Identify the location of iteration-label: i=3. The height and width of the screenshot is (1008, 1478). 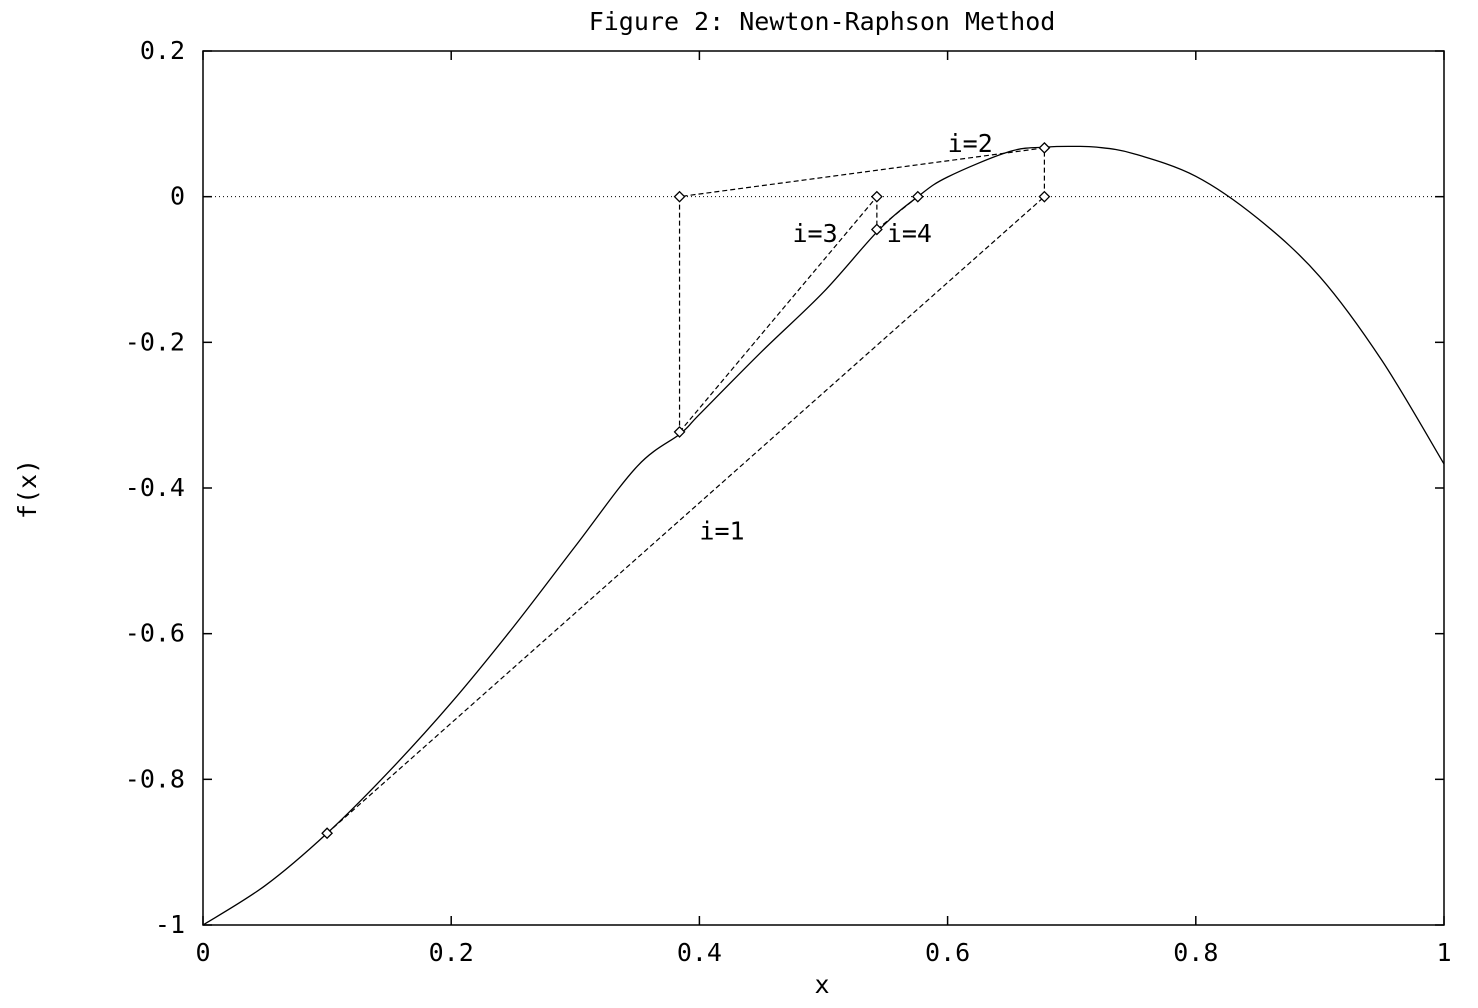
(814, 233).